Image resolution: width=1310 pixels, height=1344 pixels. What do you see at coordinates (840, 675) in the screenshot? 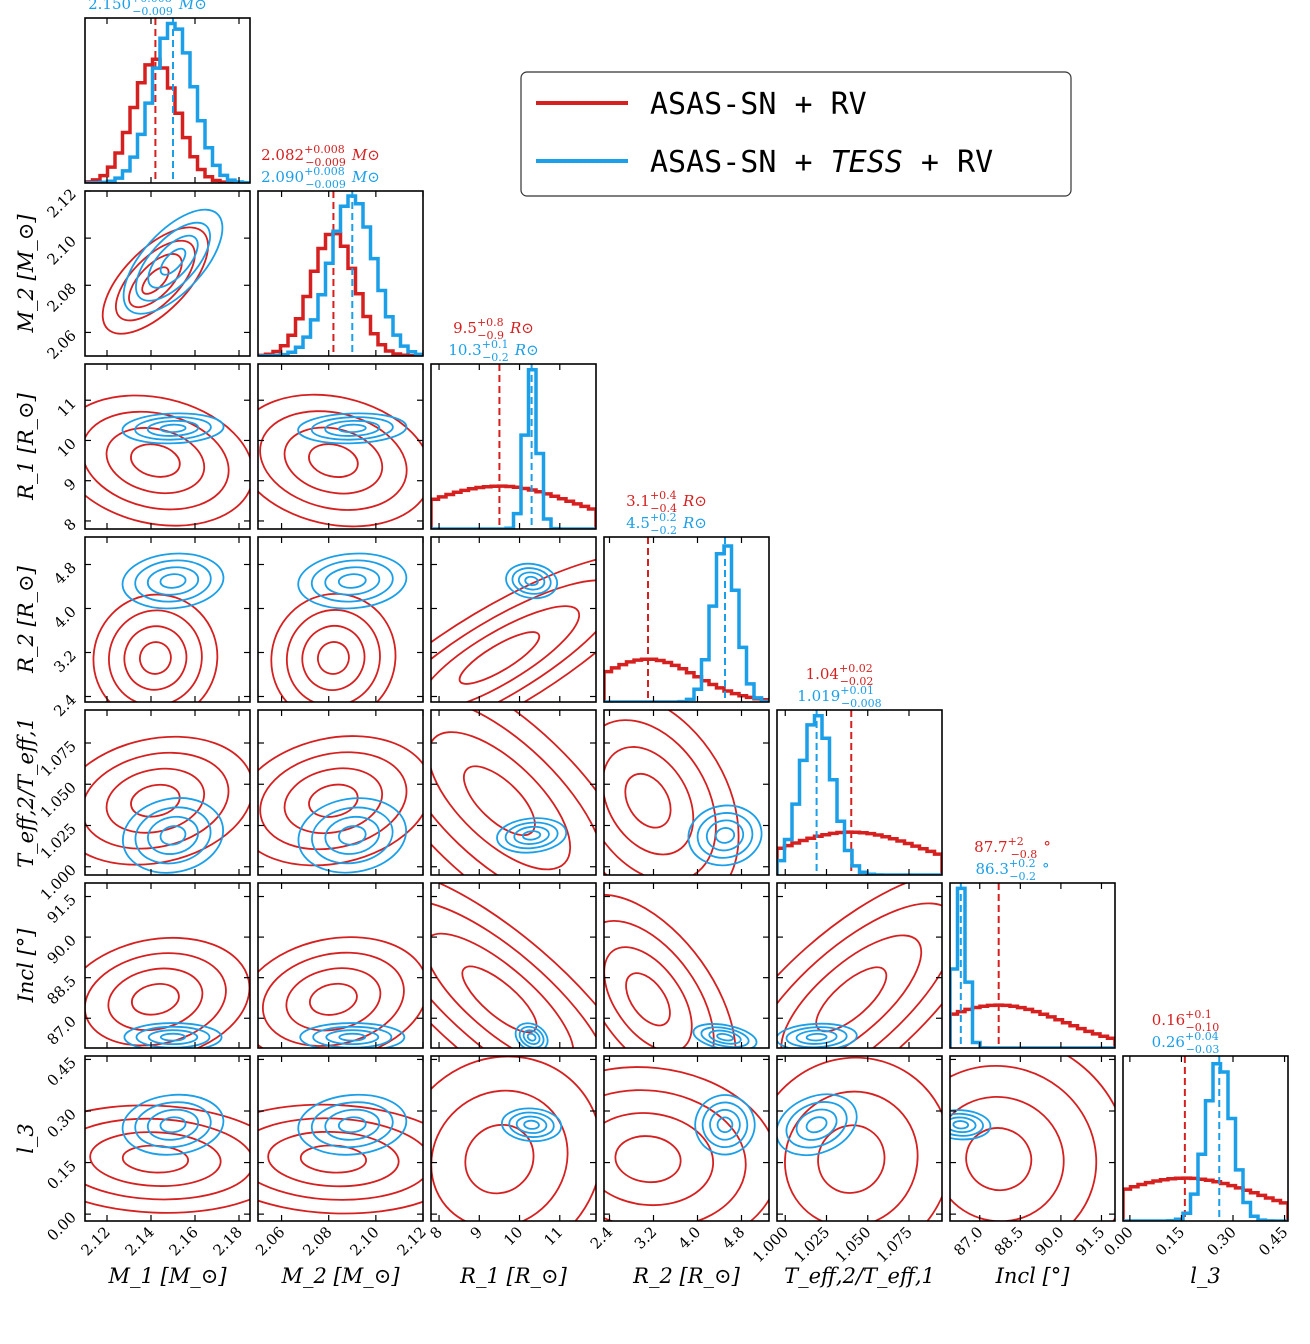
I see `annotation-asassn: 1.04+0.02 −0.02` at bounding box center [840, 675].